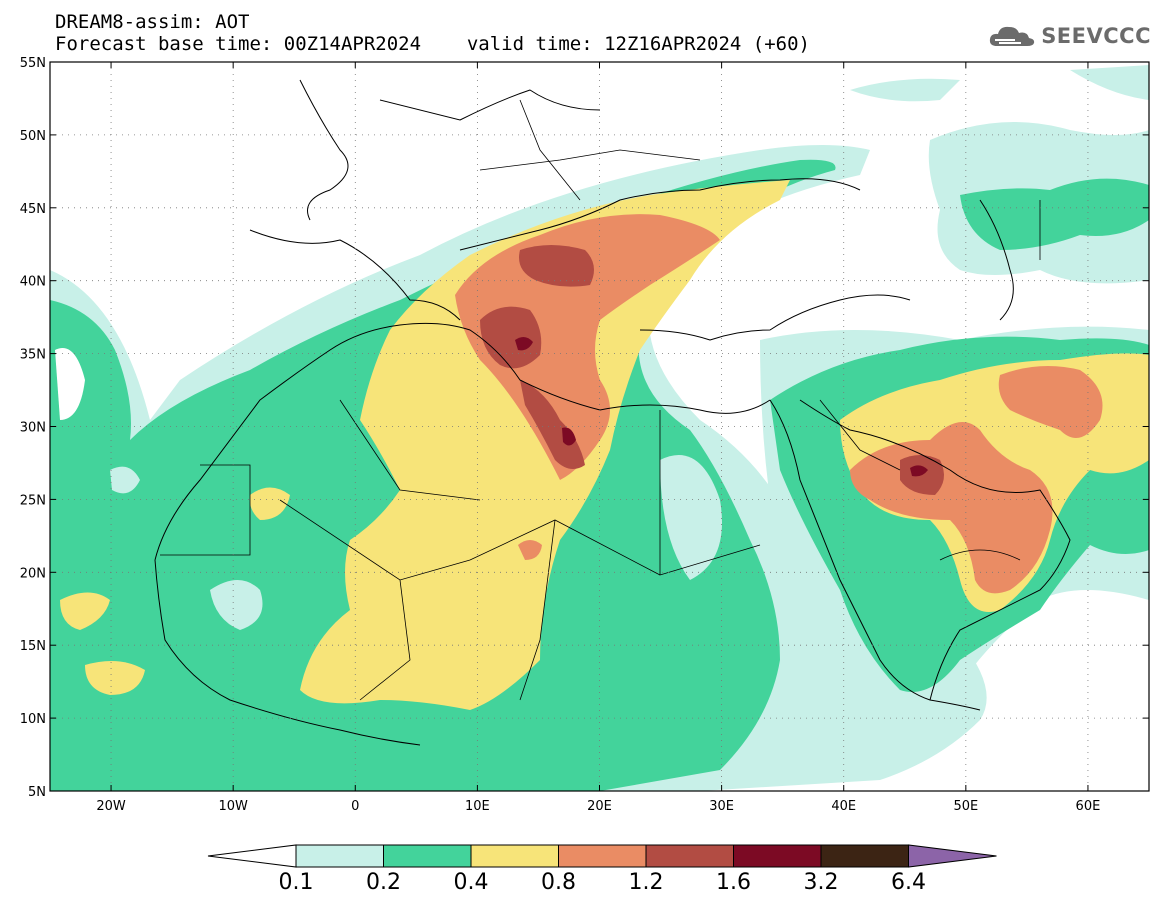 The image size is (1165, 905). I want to click on seevccc-logo: SEEVCCC, so click(1069, 36).